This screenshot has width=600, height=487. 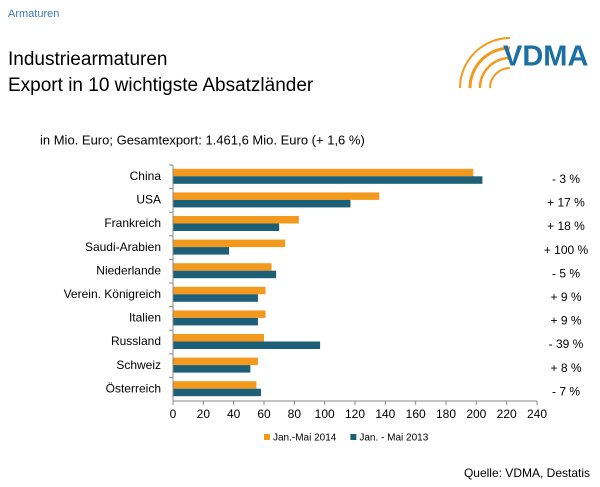 What do you see at coordinates (123, 247) in the screenshot?
I see `y-tick-label: Saudi-Arabien` at bounding box center [123, 247].